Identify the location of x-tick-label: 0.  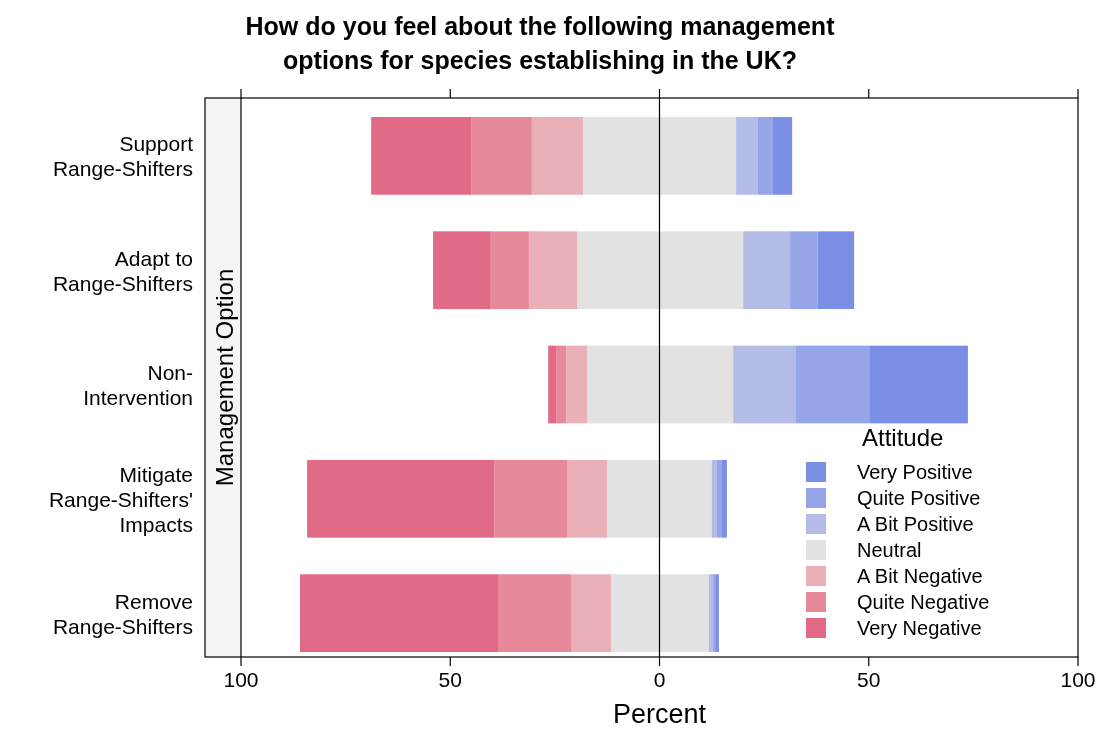
(659, 679).